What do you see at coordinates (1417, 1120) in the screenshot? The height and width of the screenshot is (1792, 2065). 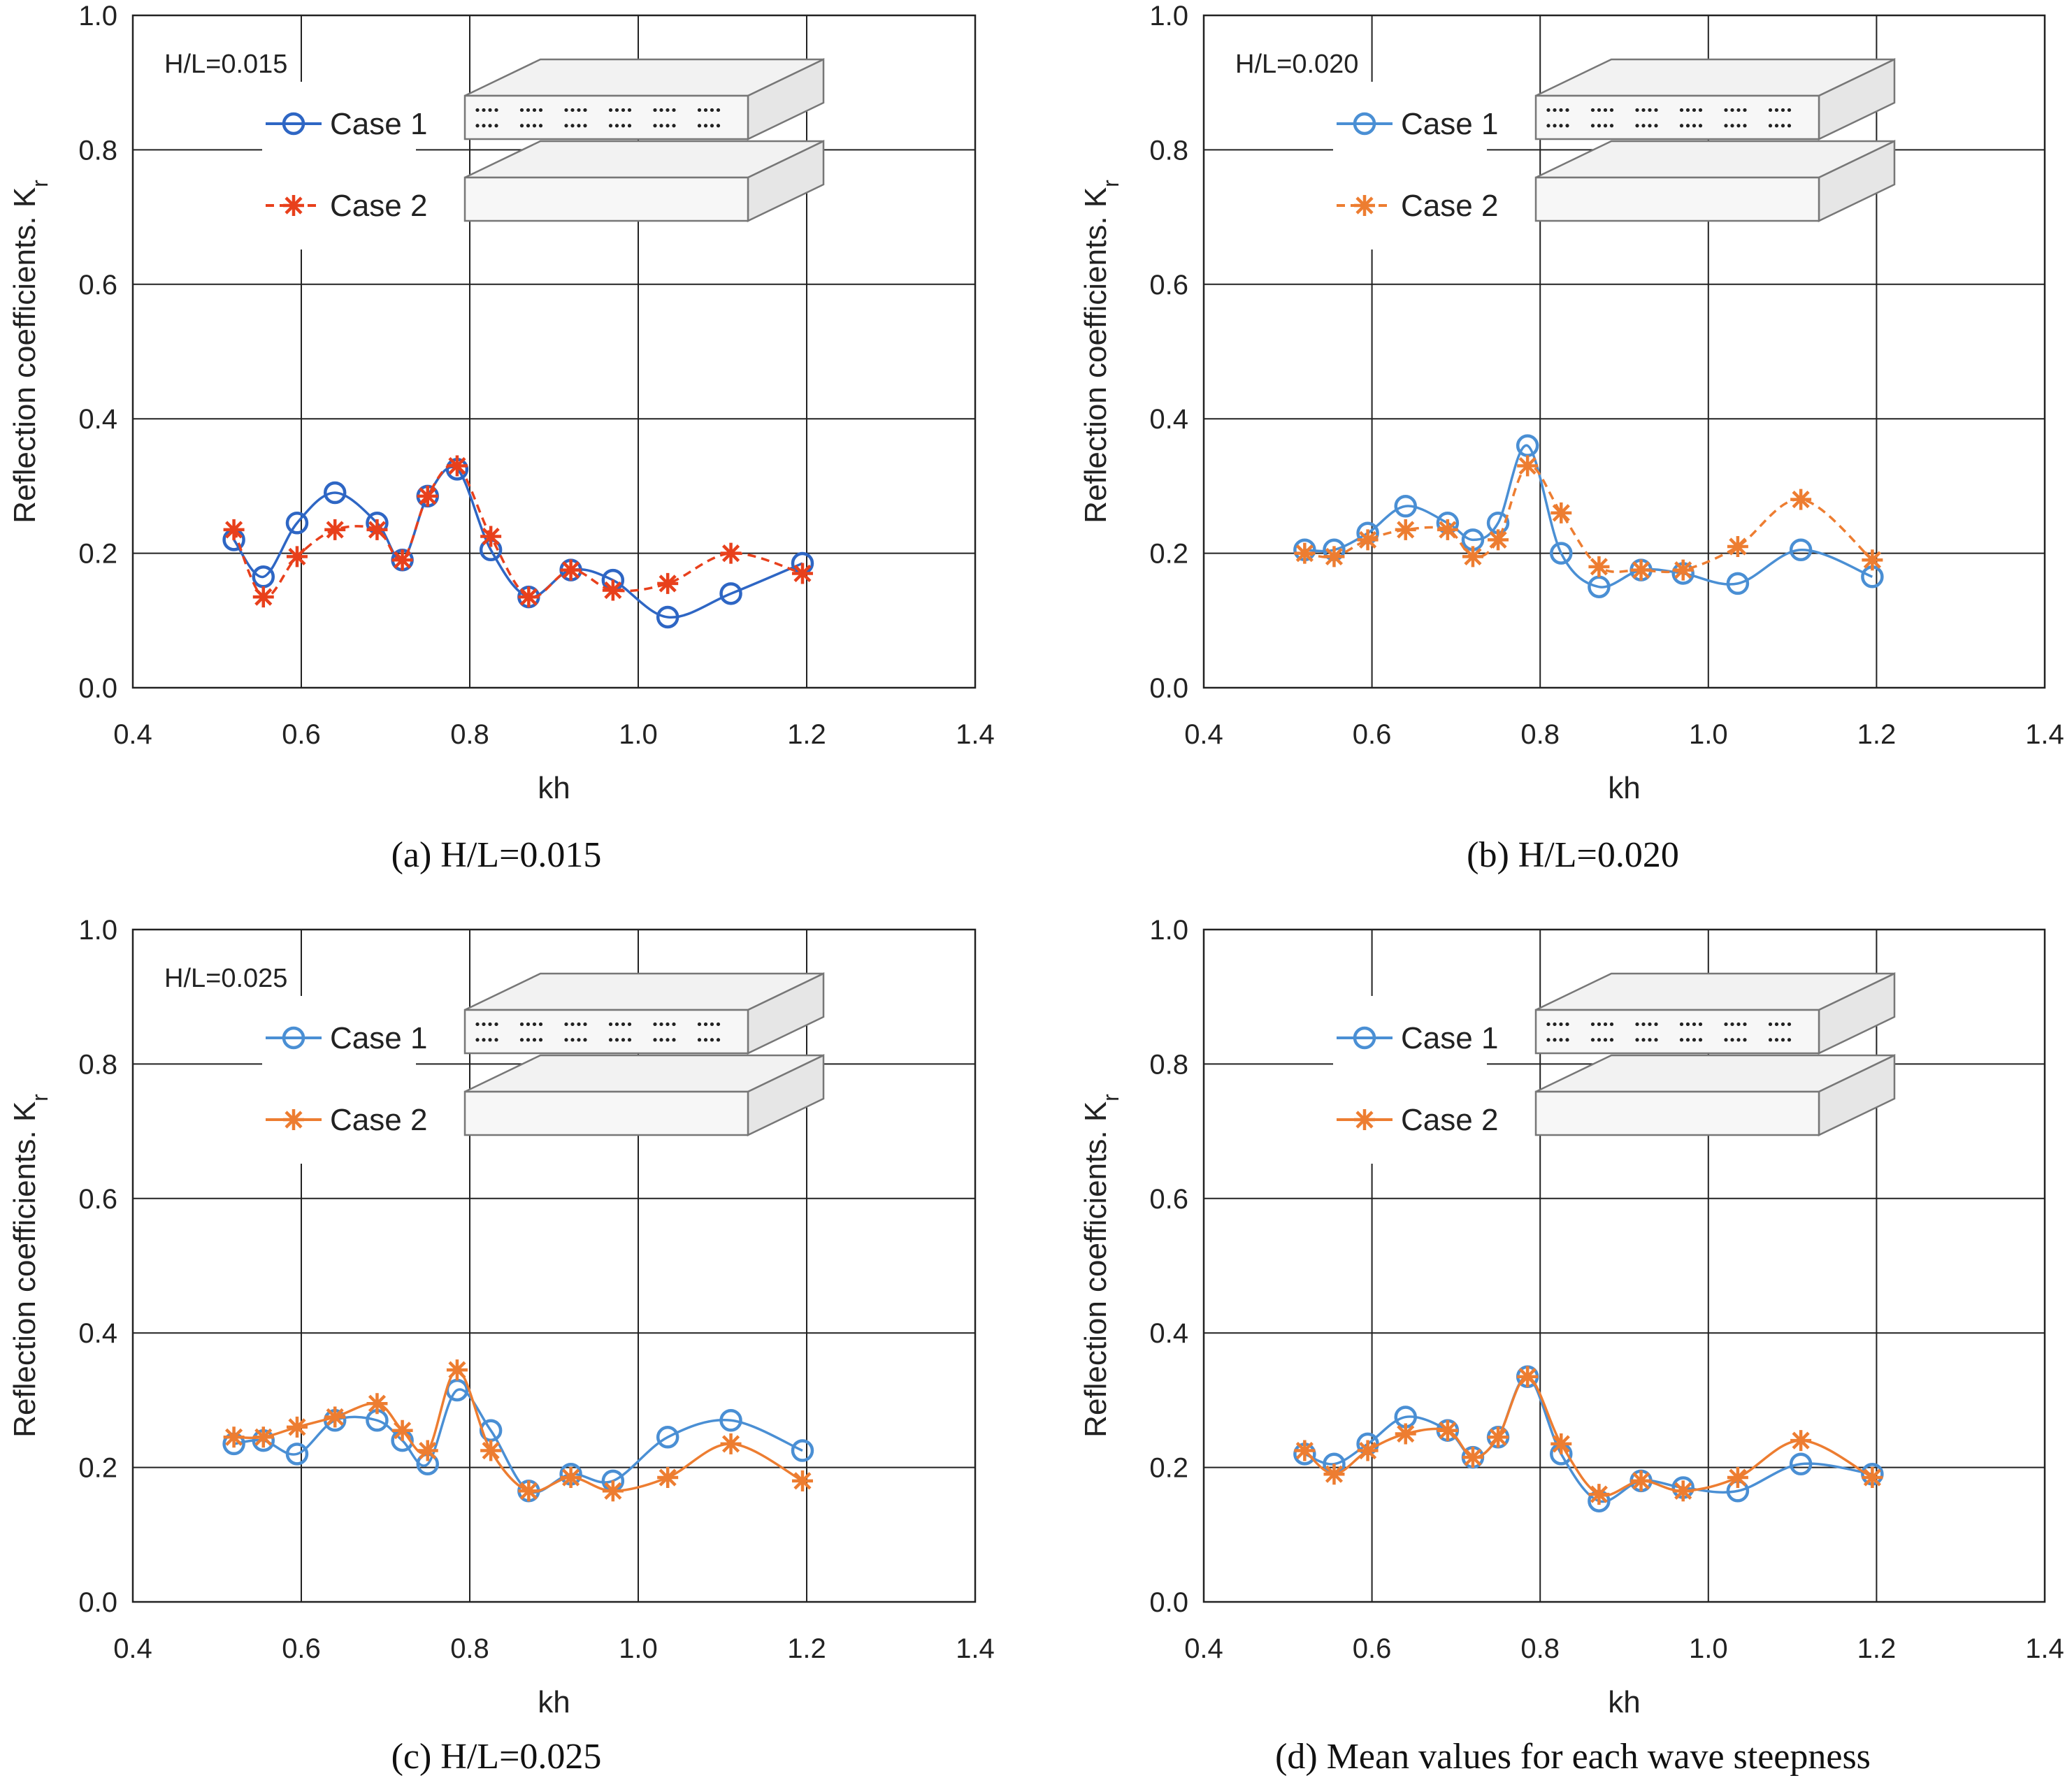 I see `legend-entry-2: Case 2` at bounding box center [1417, 1120].